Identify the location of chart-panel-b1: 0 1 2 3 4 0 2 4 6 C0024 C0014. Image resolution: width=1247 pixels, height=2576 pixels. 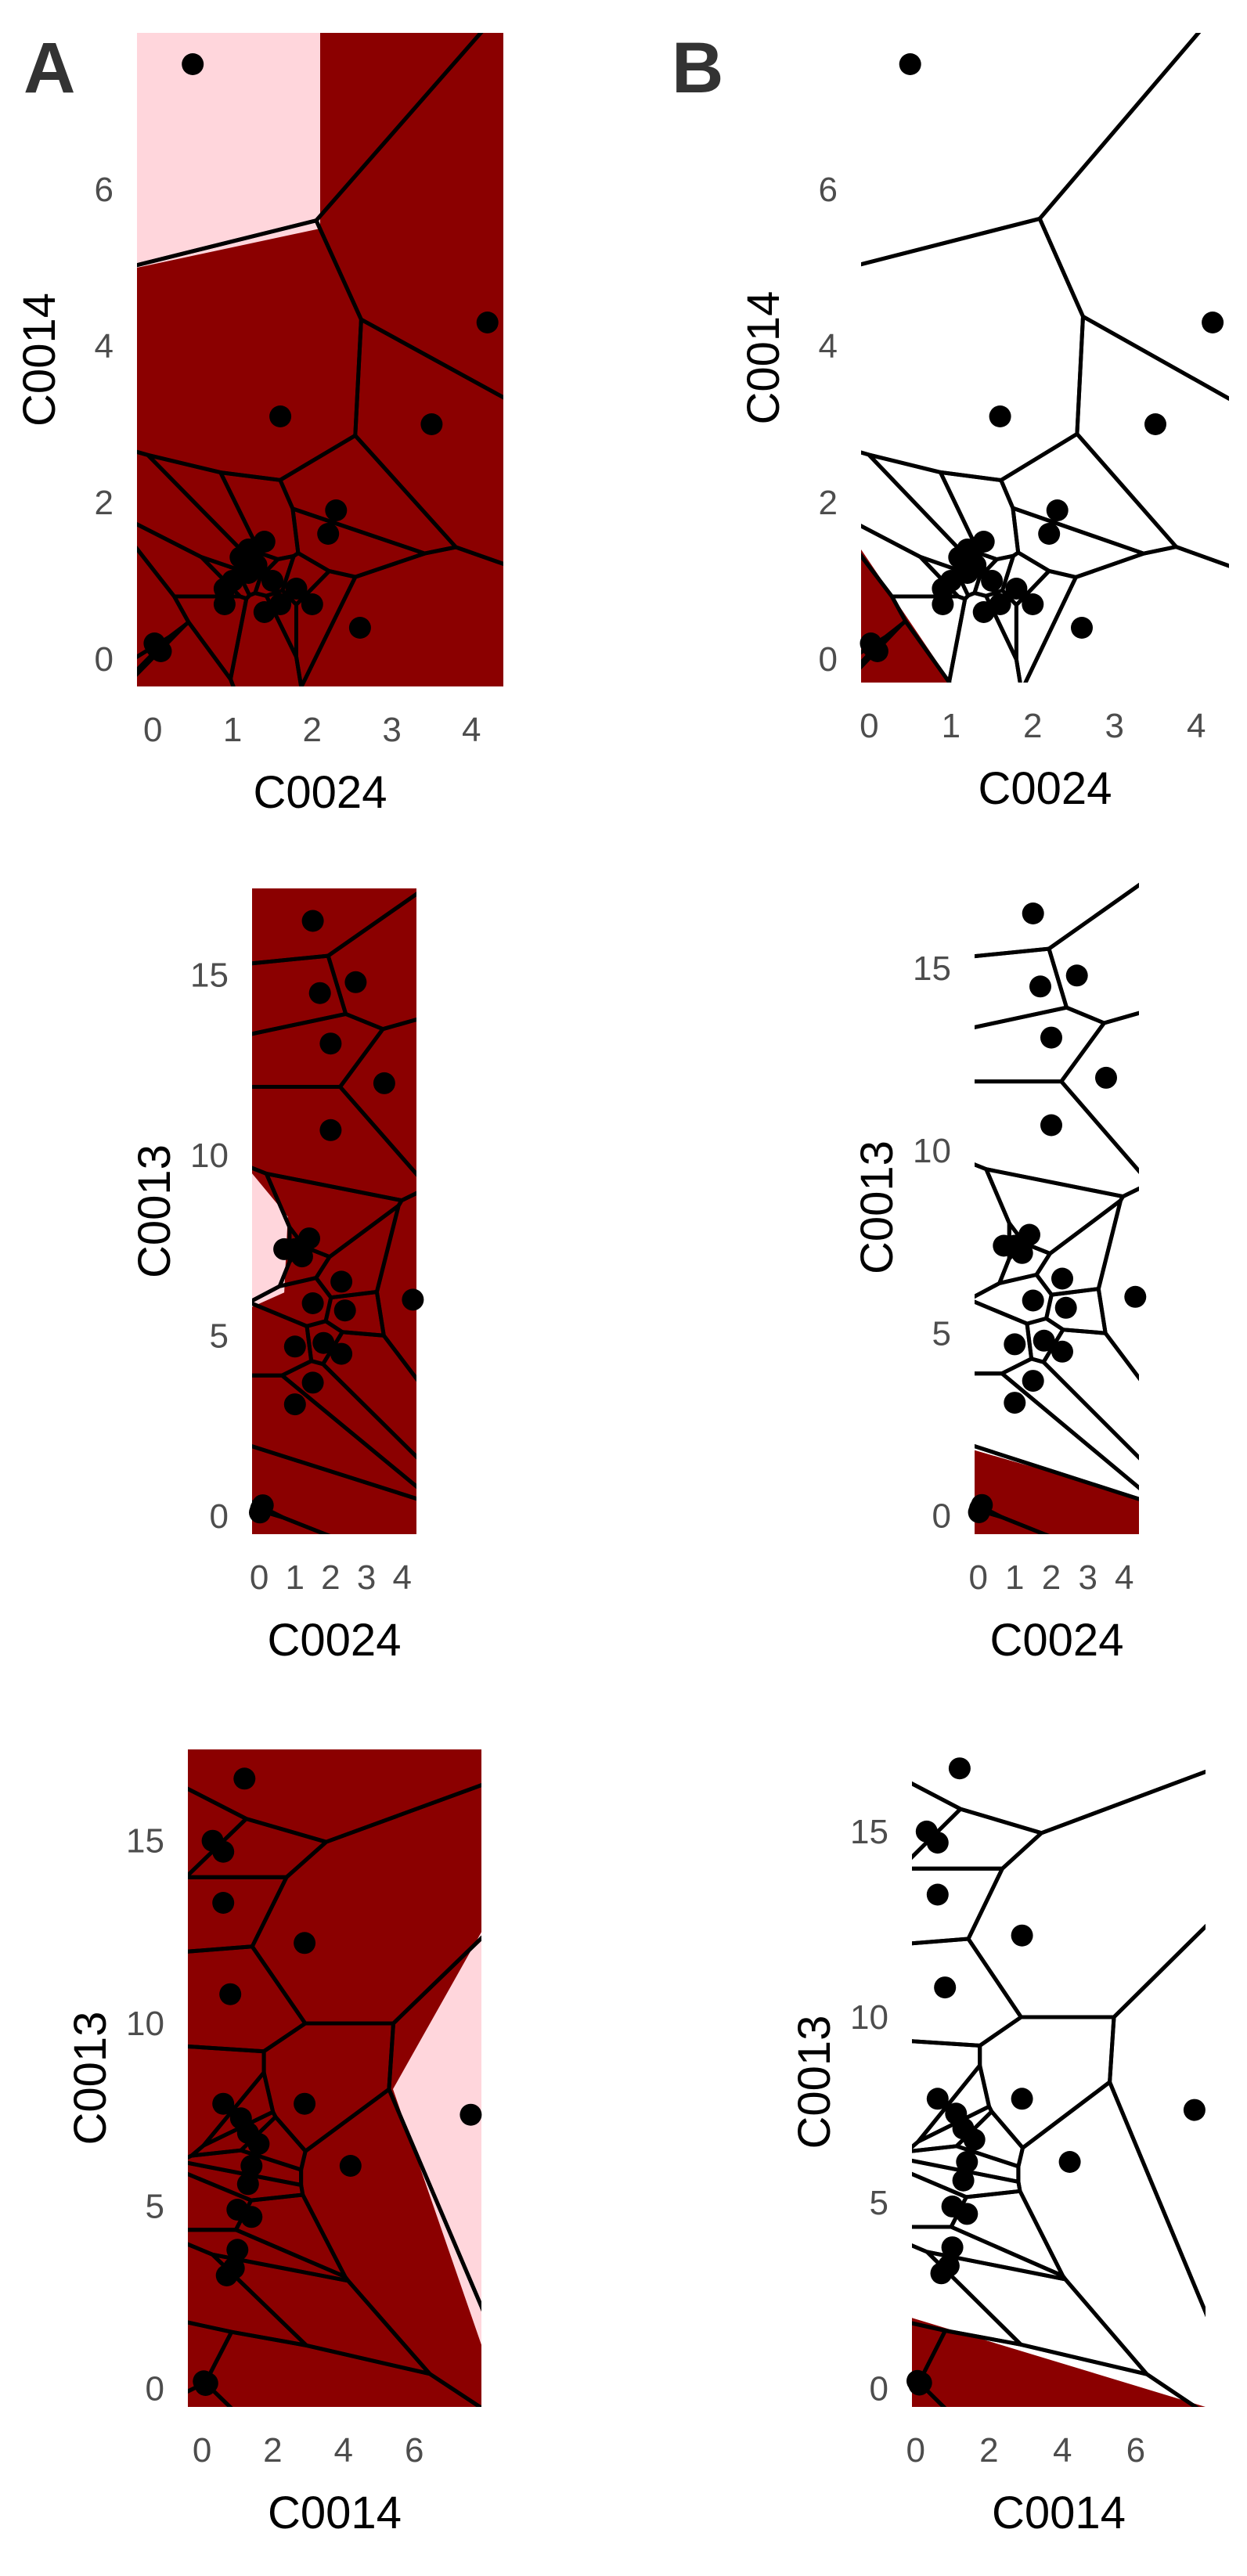
(983, 423).